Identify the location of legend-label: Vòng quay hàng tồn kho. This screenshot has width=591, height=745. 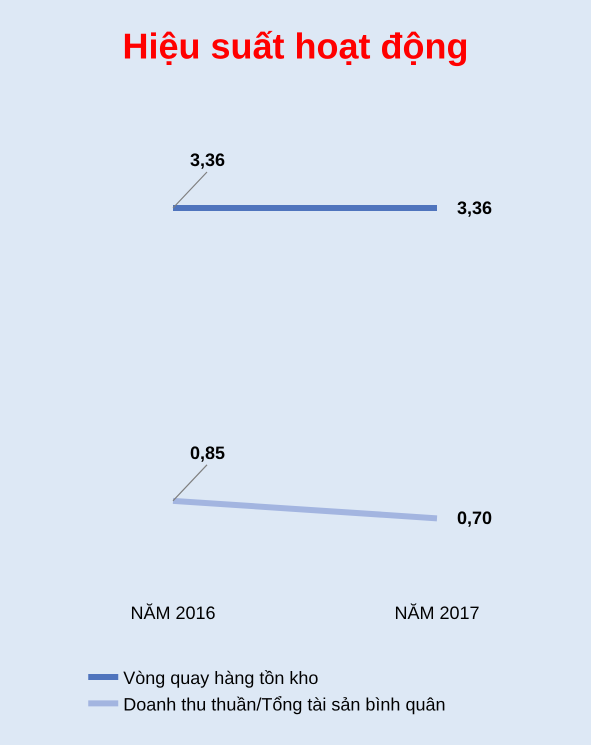
(220, 678).